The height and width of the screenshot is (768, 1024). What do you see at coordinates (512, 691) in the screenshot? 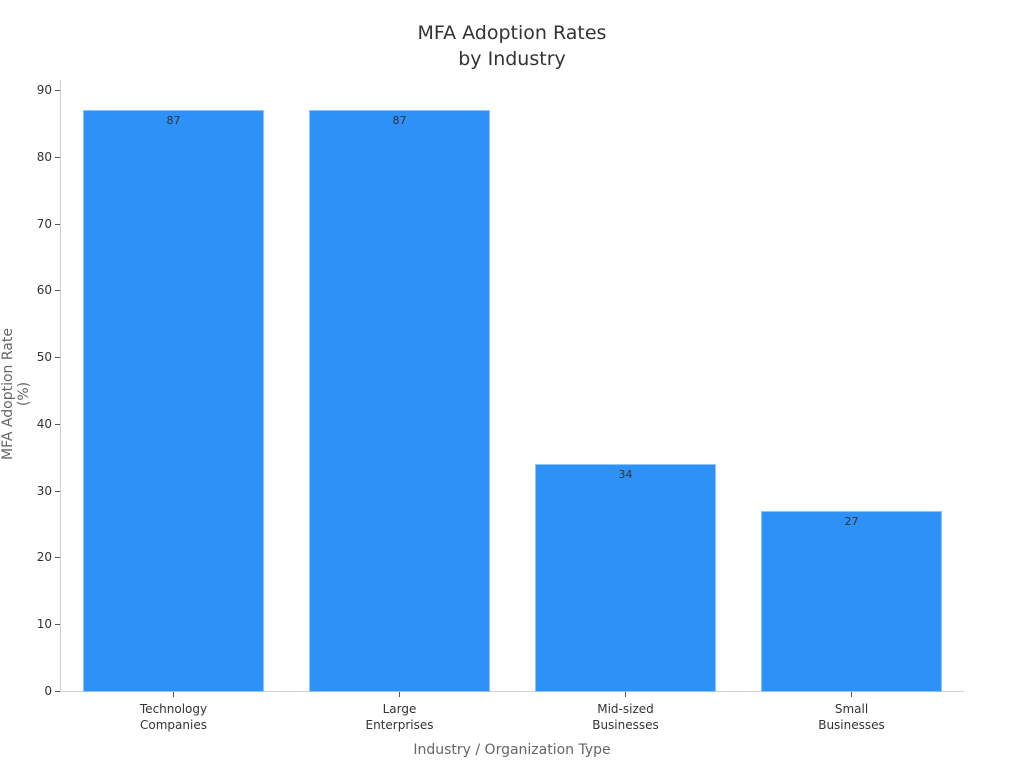
I see `x-axis-line` at bounding box center [512, 691].